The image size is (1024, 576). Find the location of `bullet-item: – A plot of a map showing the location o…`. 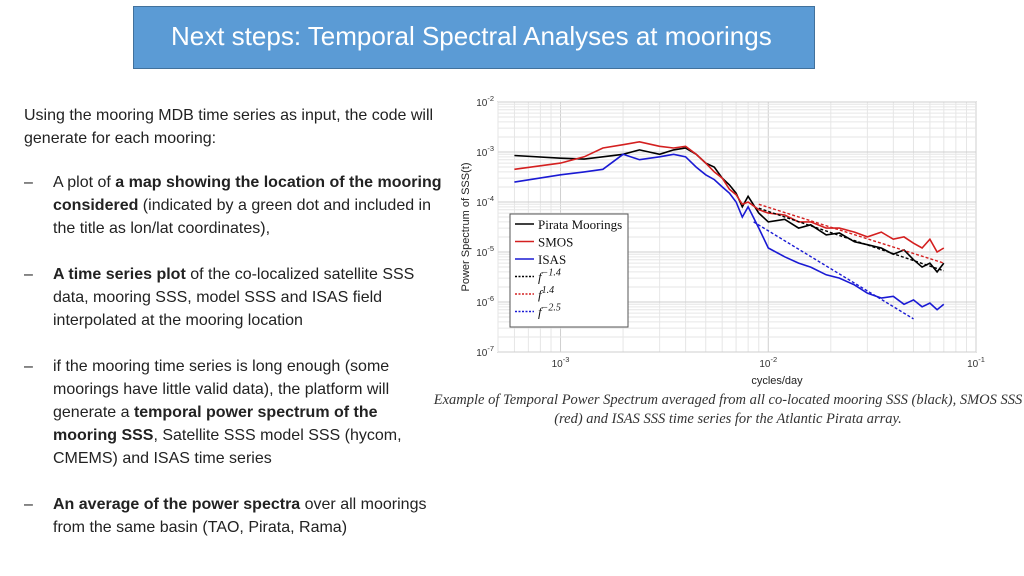

bullet-item: – A plot of a map showing the location o… is located at coordinates (234, 205).